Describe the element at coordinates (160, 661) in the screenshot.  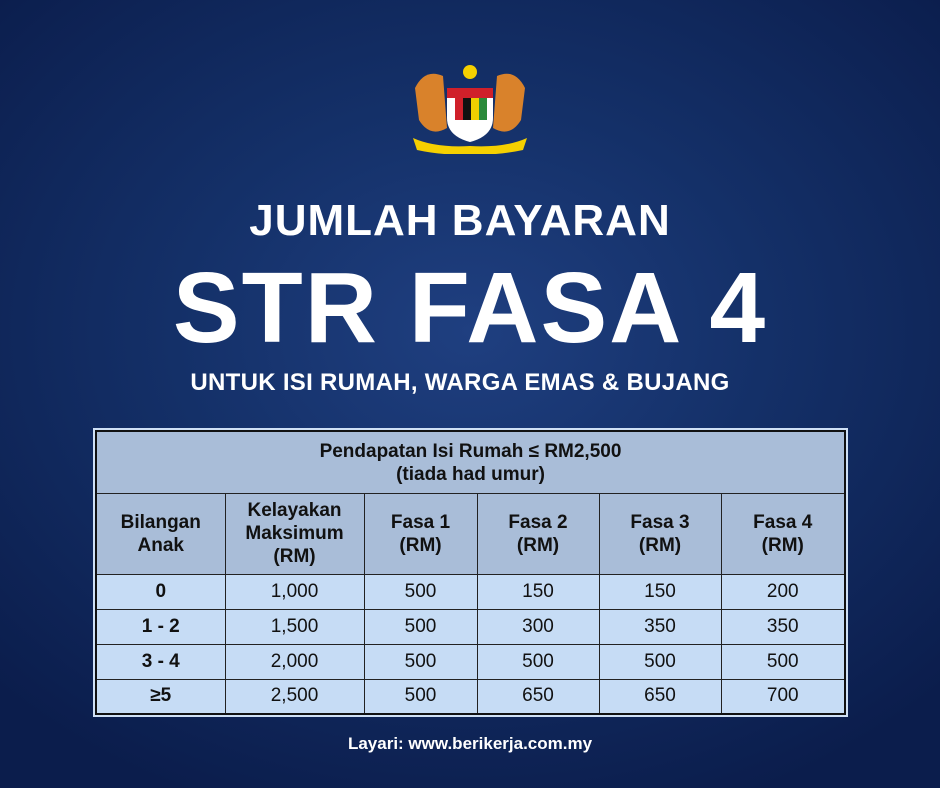
I see `table-cell: 3 - 4` at that location.